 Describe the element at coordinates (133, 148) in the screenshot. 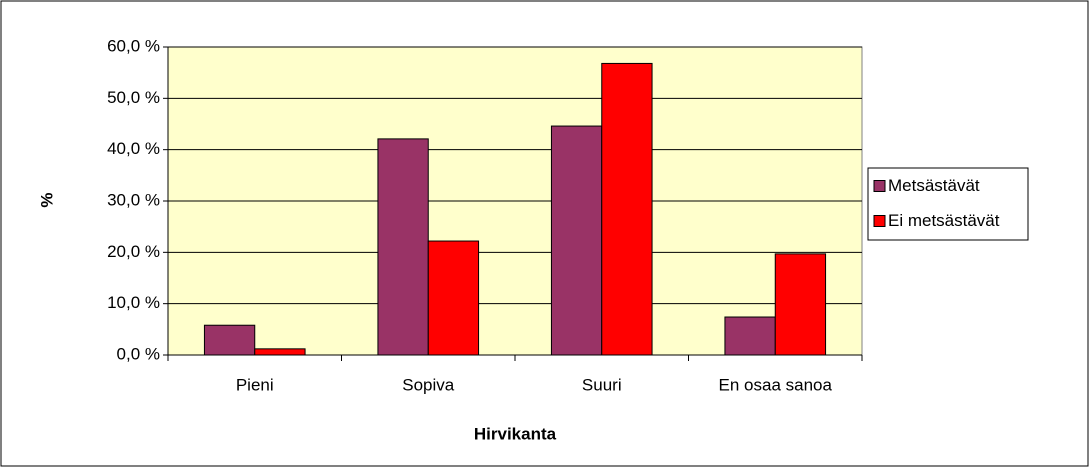

I see `y-tick-label: 40,0 %` at that location.